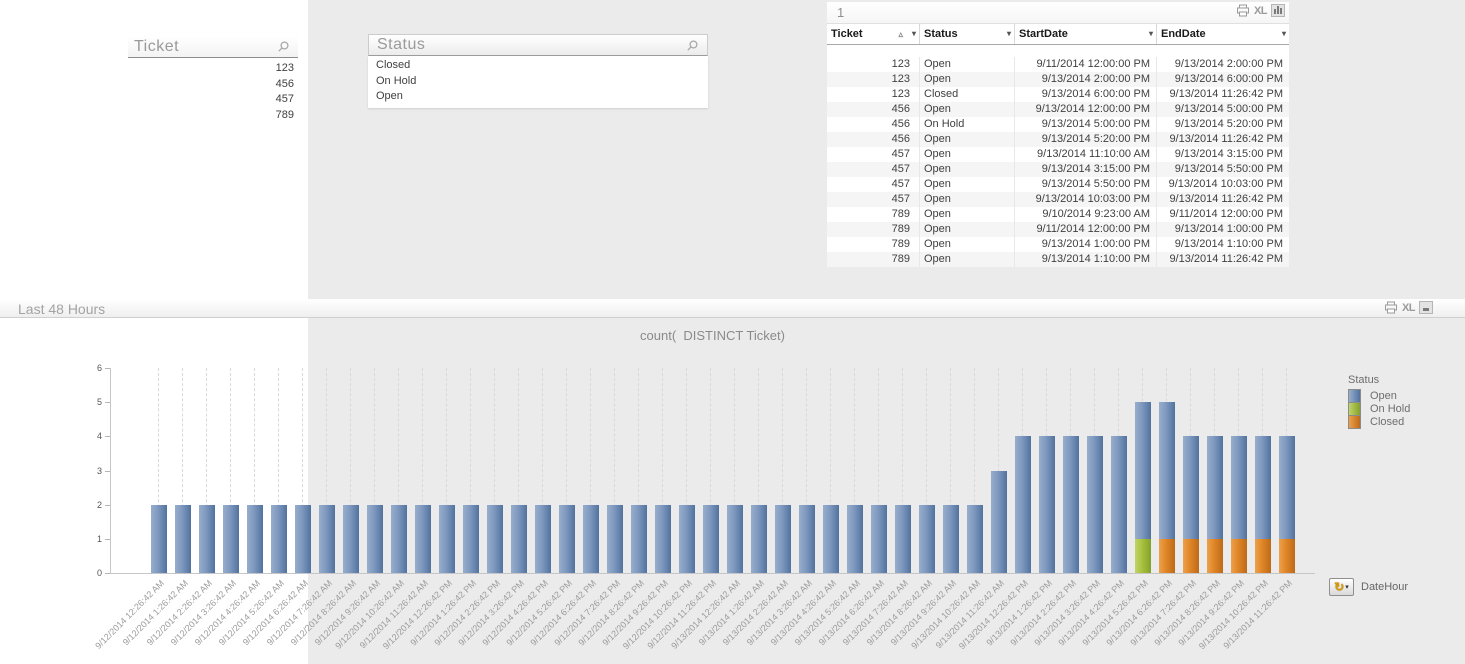 The width and height of the screenshot is (1465, 664). What do you see at coordinates (213, 47) in the screenshot?
I see `ticket-listbox-header: Ticket` at bounding box center [213, 47].